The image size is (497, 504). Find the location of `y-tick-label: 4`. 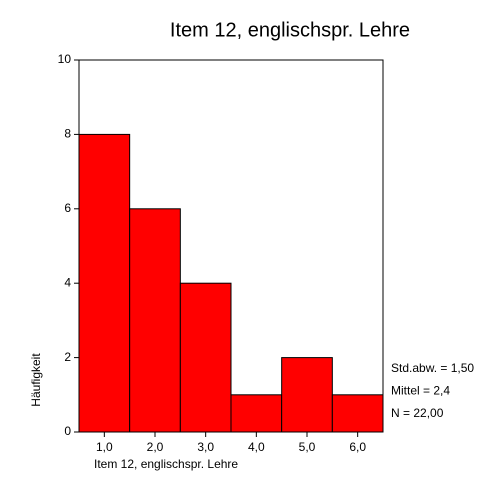

y-tick-label: 4 is located at coordinates (67, 282).